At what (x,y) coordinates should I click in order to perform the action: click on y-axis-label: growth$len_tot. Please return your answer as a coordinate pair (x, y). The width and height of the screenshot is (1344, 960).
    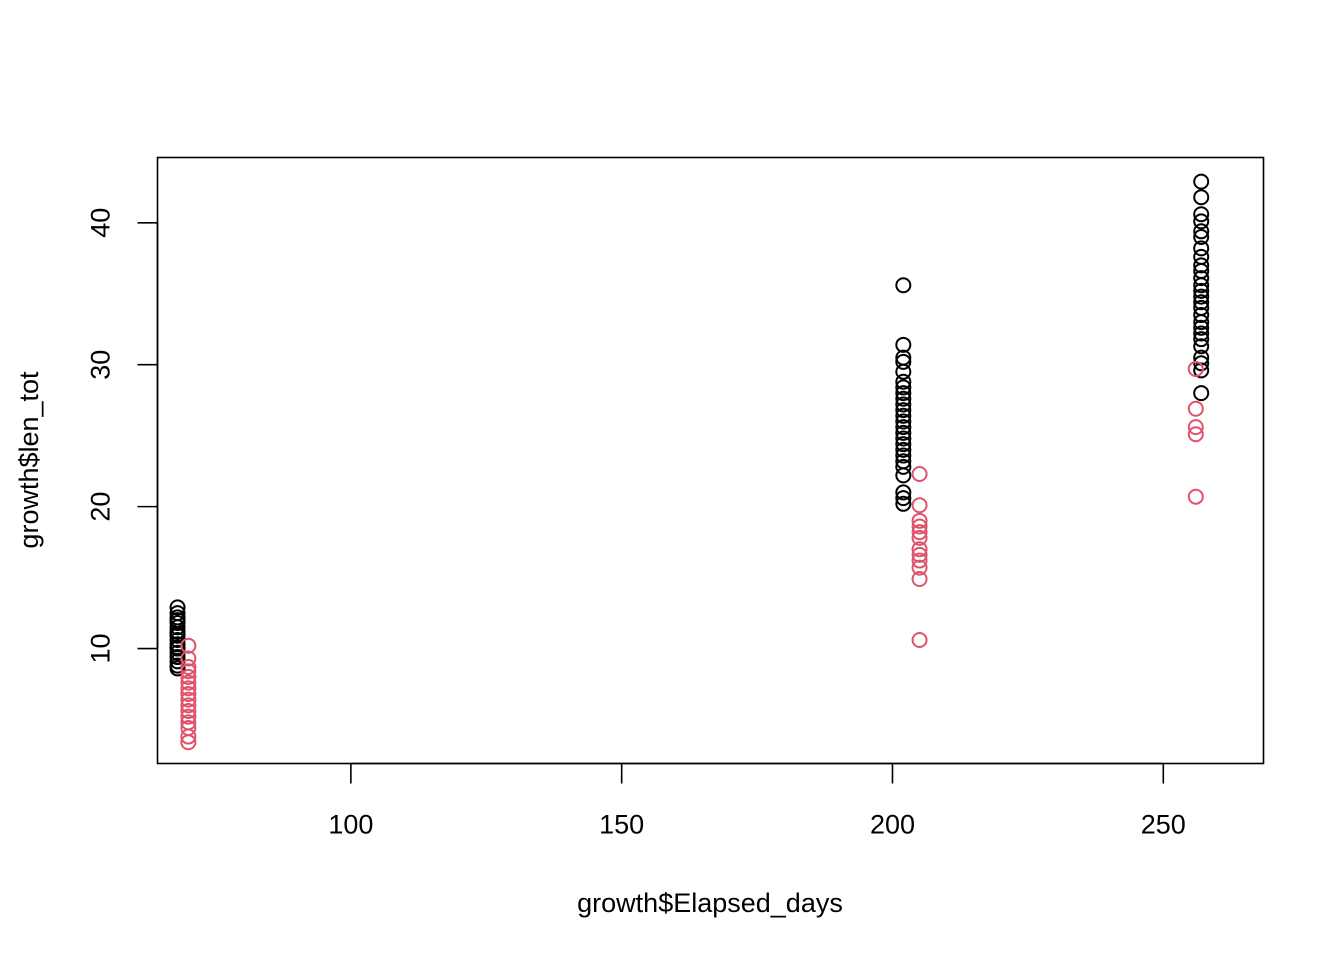
    Looking at the image, I should click on (29, 460).